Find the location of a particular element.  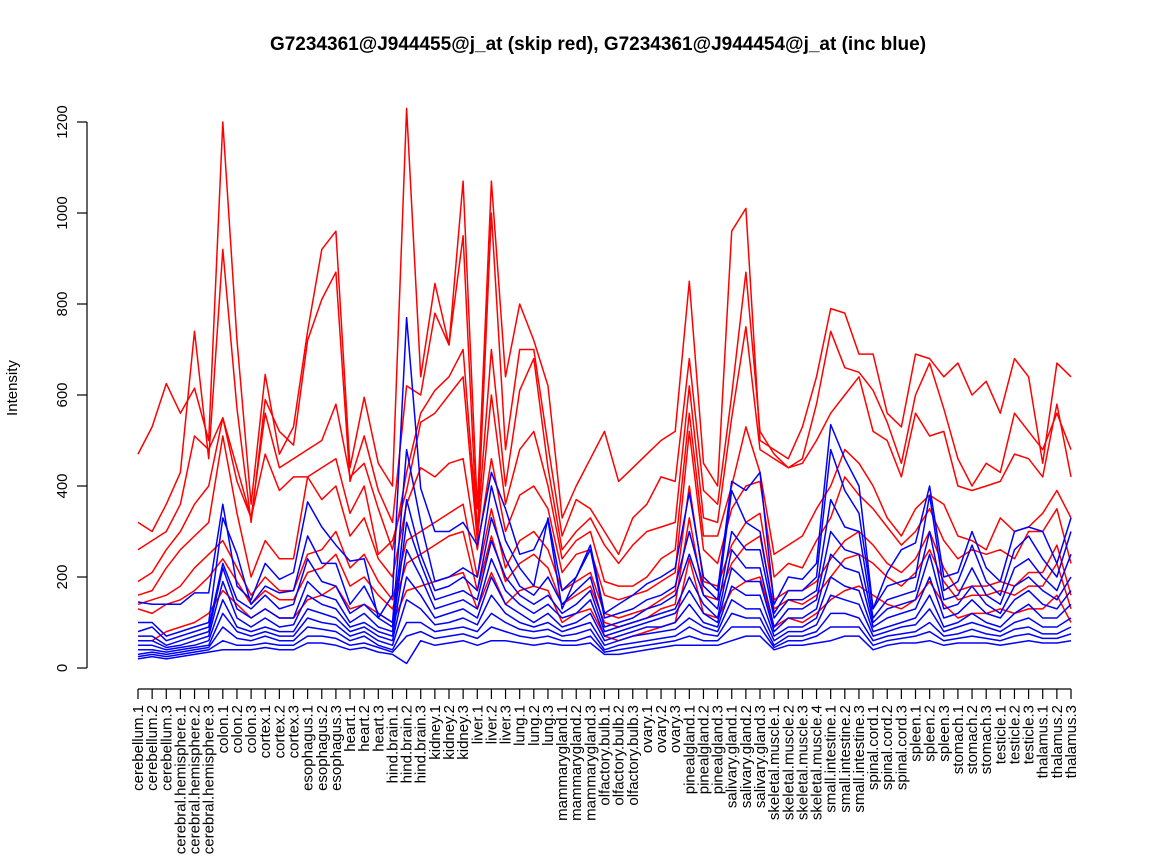

x-tick-label: thalamus.3 is located at coordinates (1071, 741).